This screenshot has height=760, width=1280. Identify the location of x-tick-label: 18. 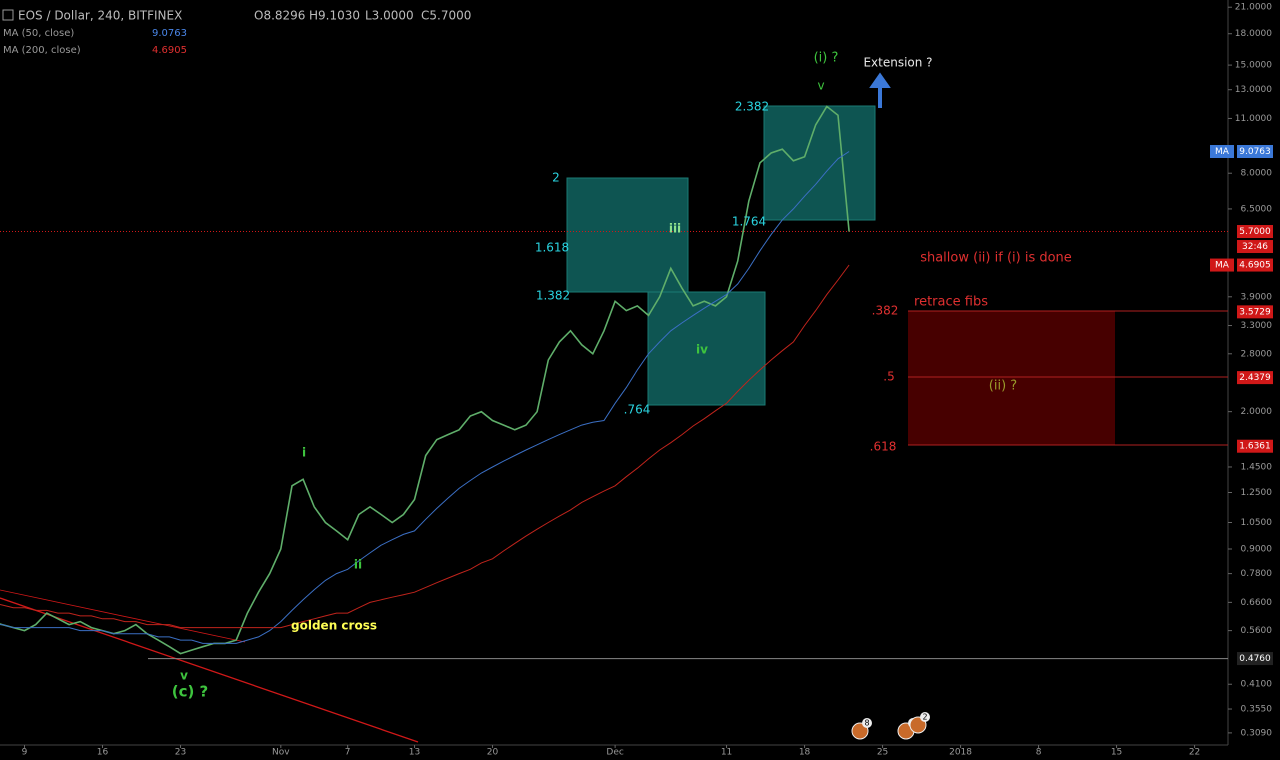
(805, 753).